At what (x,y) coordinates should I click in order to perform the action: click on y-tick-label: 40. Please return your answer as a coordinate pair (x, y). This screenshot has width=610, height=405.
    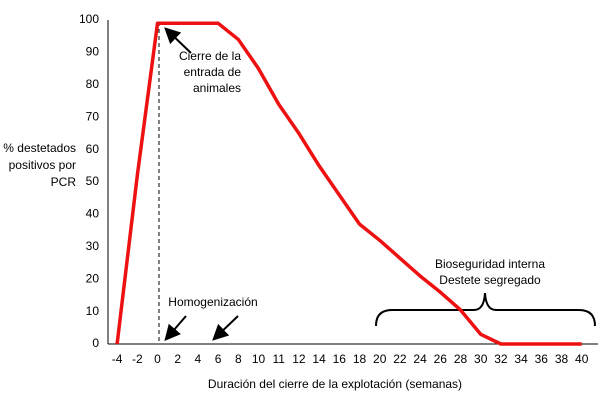
    Looking at the image, I should click on (93, 214).